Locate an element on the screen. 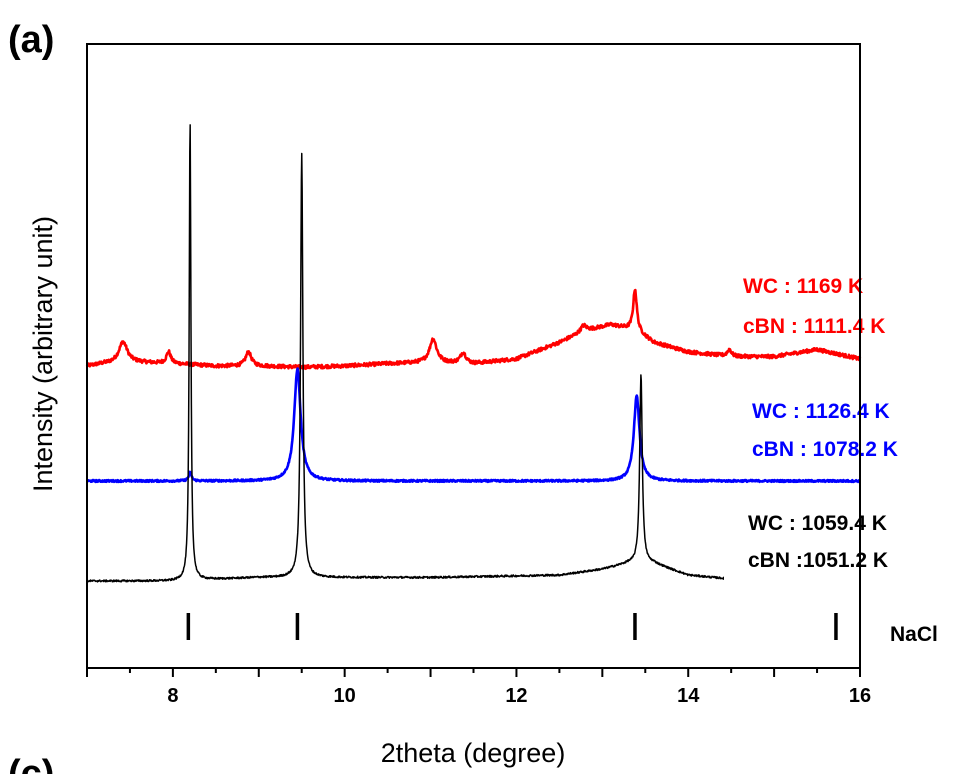 The image size is (953, 774). reference-label: NaCl is located at coordinates (914, 634).